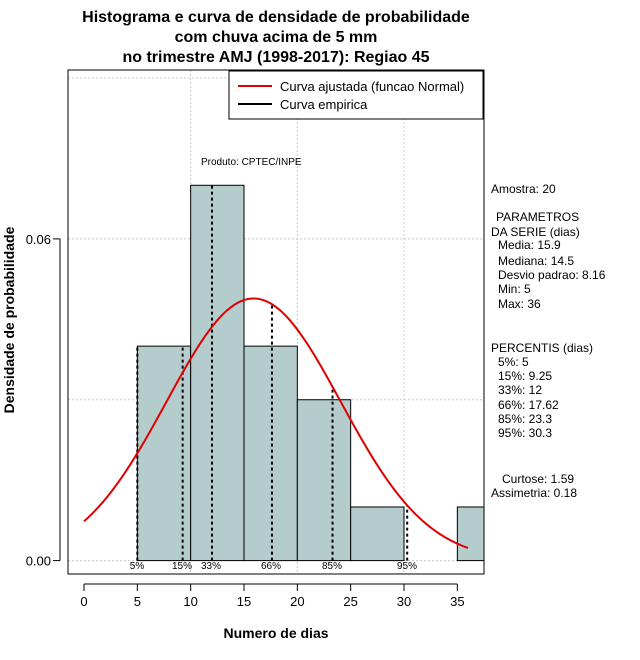 This screenshot has height=660, width=640. I want to click on percentile-33: 33%: 12, so click(520, 390).